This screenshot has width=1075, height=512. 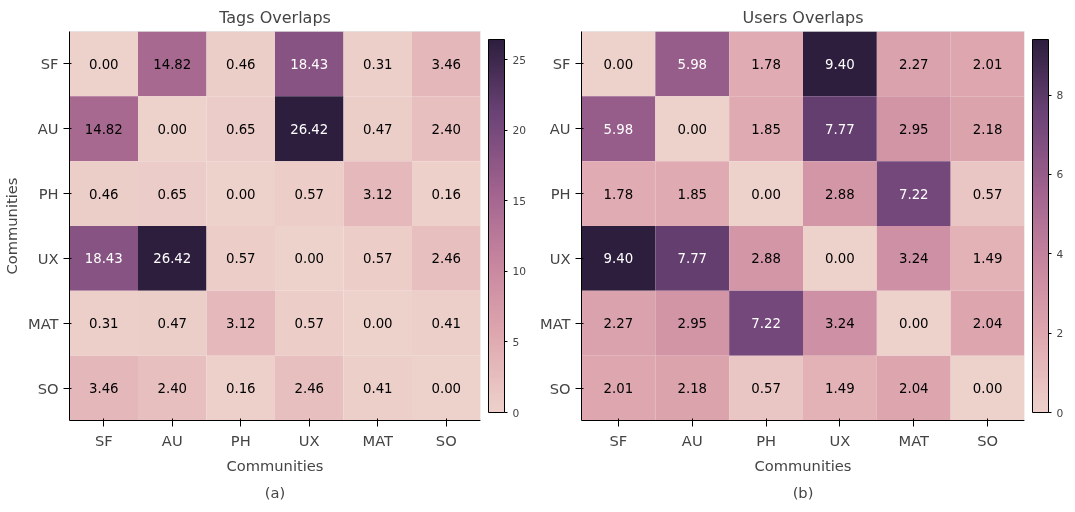 What do you see at coordinates (1060, 175) in the screenshot?
I see `color-bar-label: 6` at bounding box center [1060, 175].